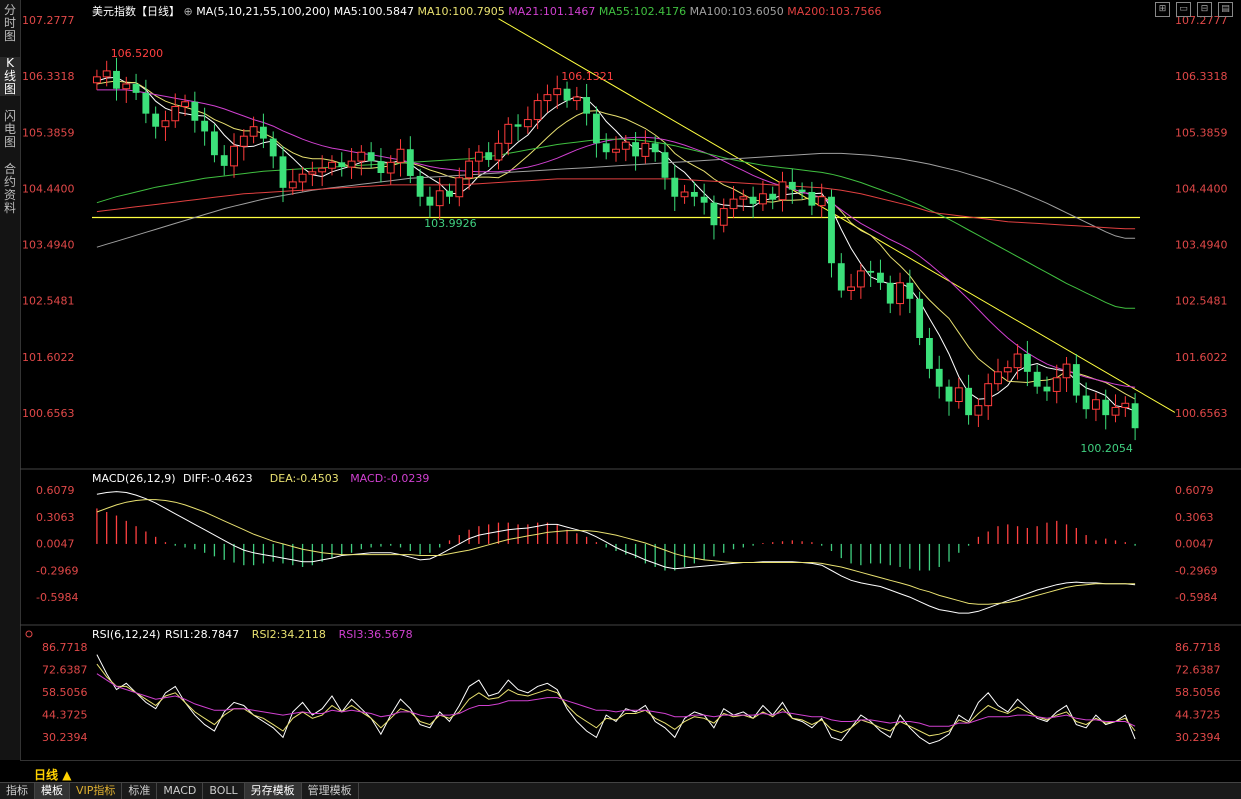 This screenshot has width=1241, height=799. I want to click on window-control-1: ▭, so click(1183, 9).